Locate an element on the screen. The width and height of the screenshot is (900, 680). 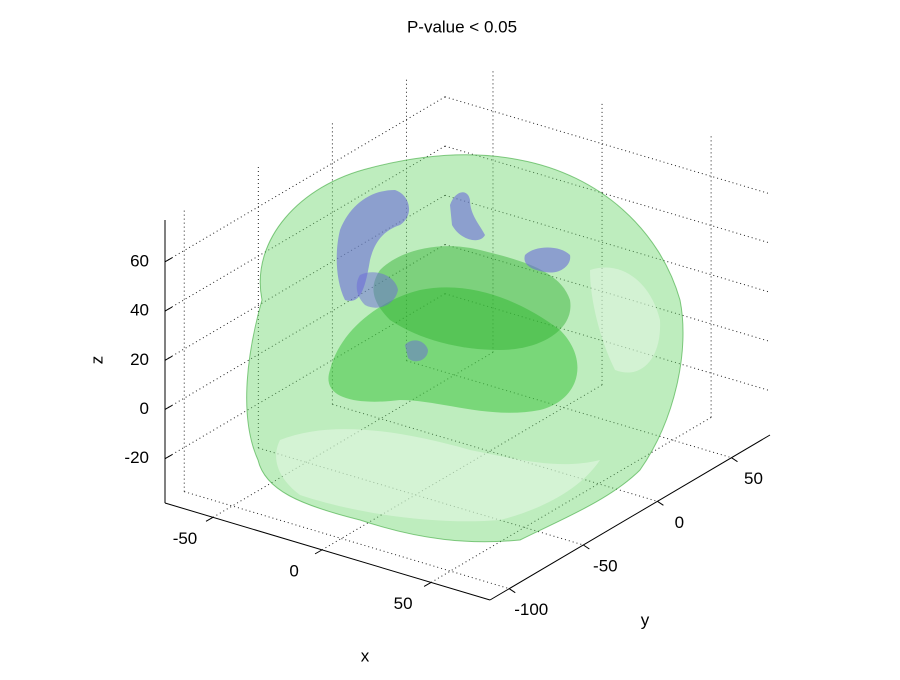
brain-lower is located at coordinates (438, 475).